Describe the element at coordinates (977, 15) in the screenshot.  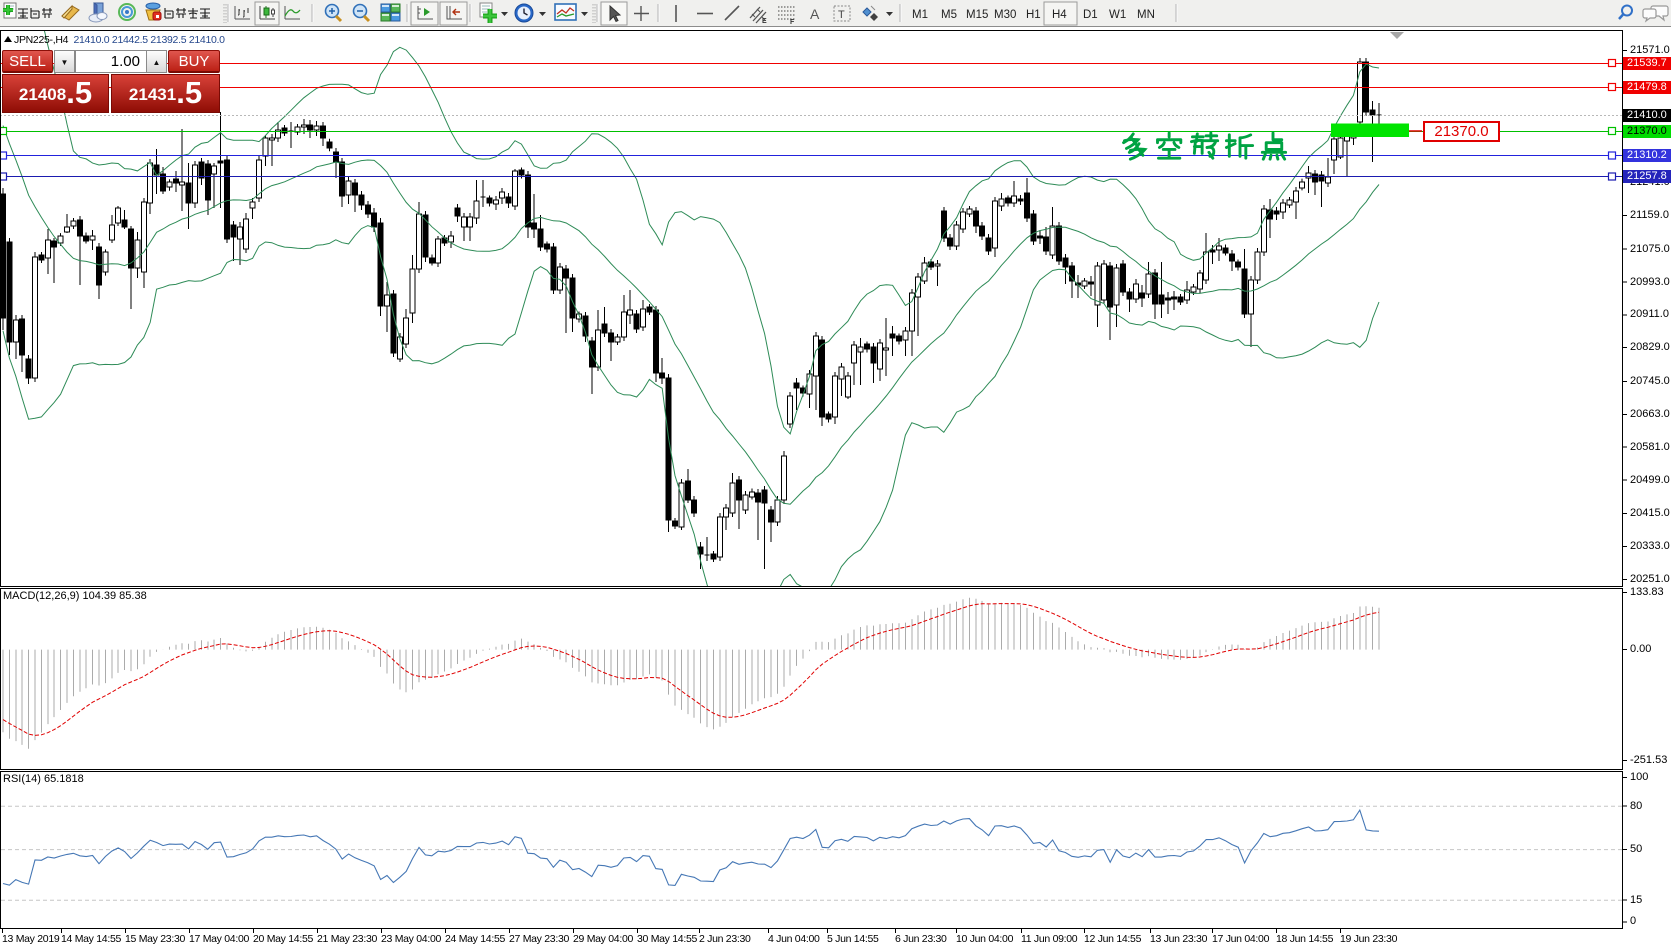
I see `svg-text: M15` at that location.